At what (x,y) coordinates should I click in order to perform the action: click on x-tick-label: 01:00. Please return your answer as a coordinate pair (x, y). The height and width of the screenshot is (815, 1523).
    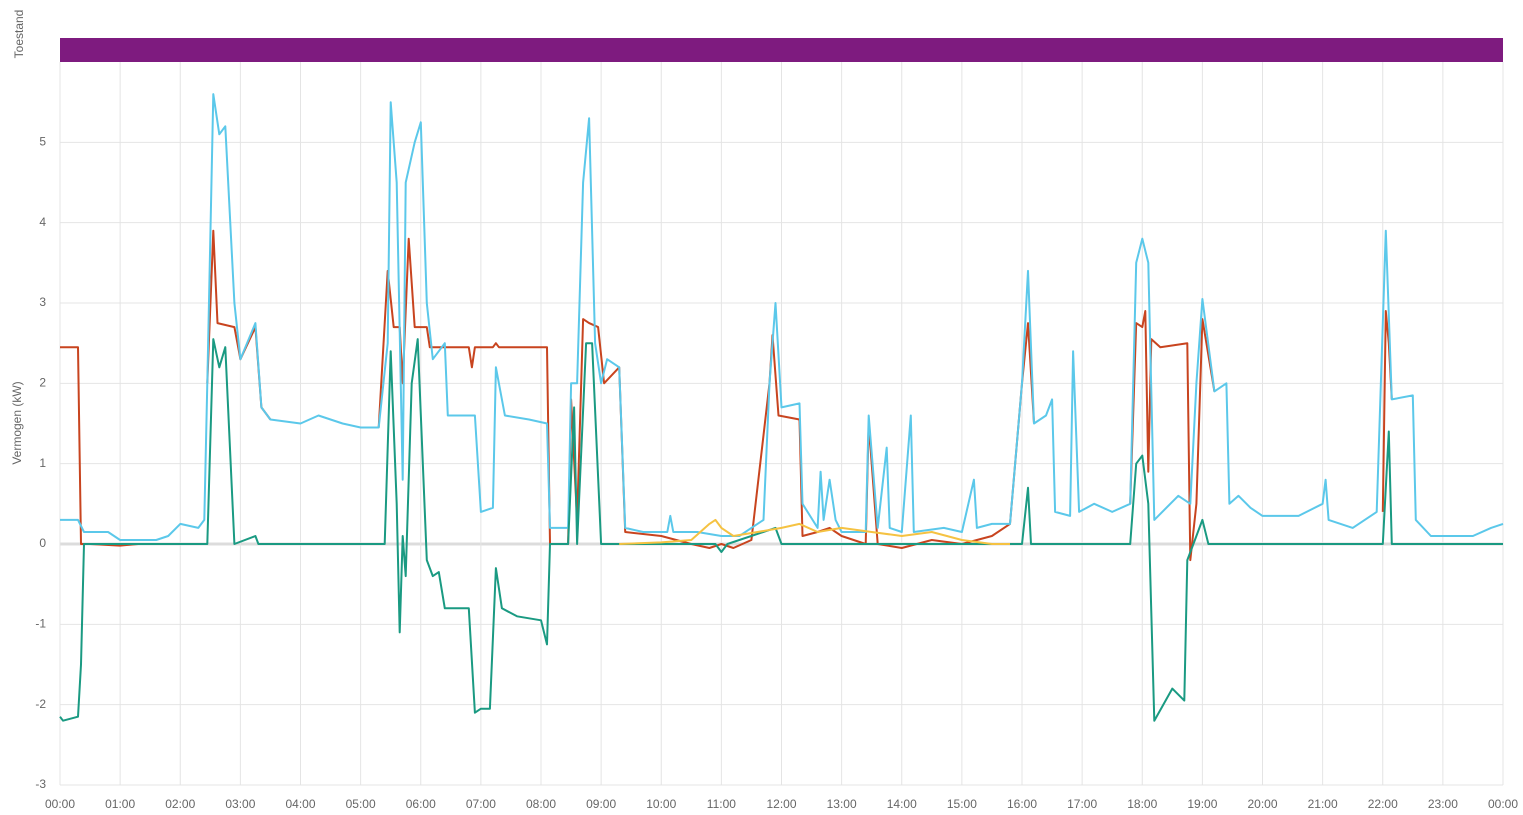
    Looking at the image, I should click on (120, 804).